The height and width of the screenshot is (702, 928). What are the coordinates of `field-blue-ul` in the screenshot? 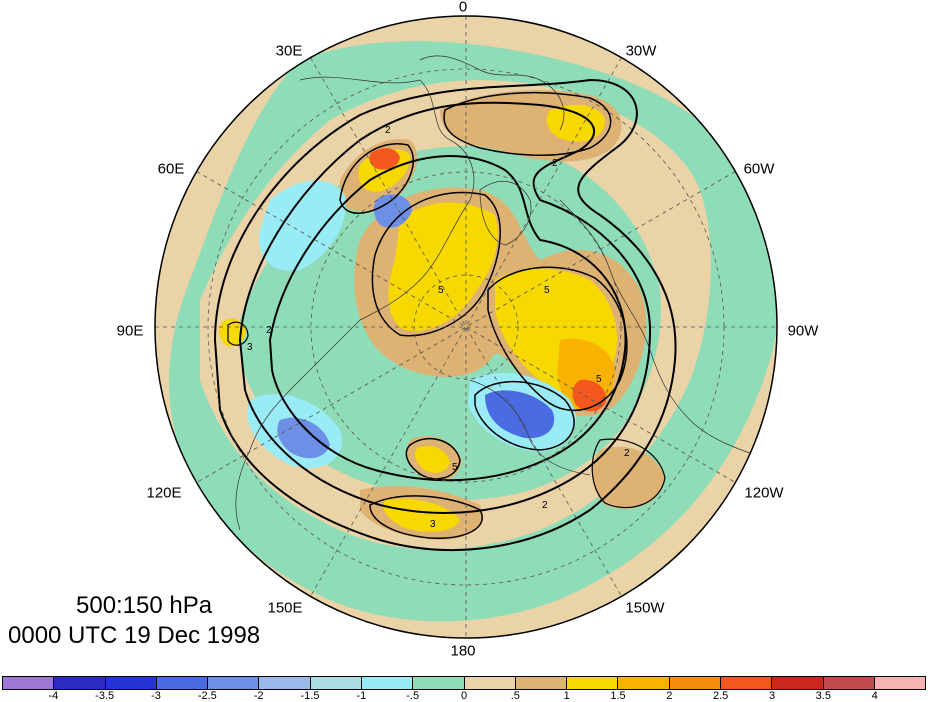 It's located at (392, 211).